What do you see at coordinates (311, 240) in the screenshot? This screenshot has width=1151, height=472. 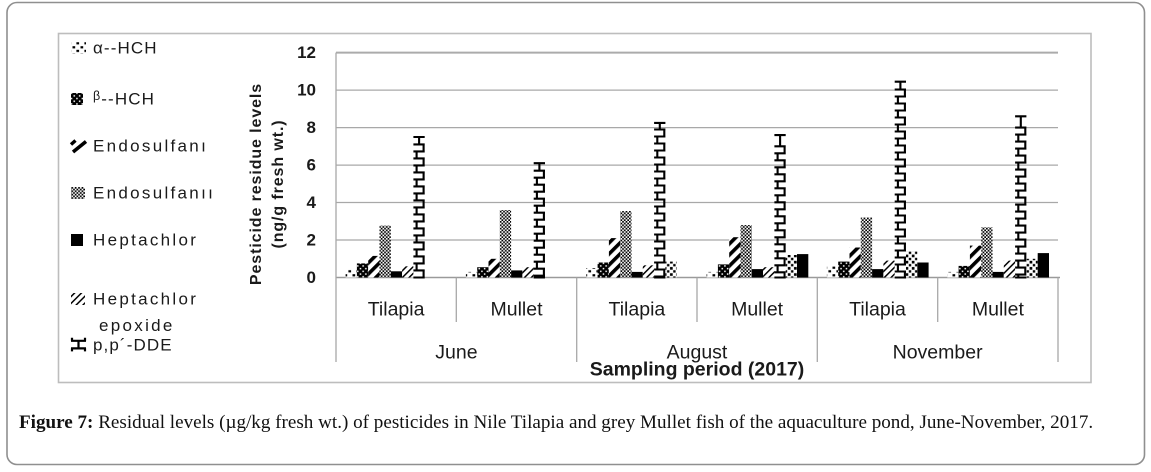 I see `svg-text: 2` at bounding box center [311, 240].